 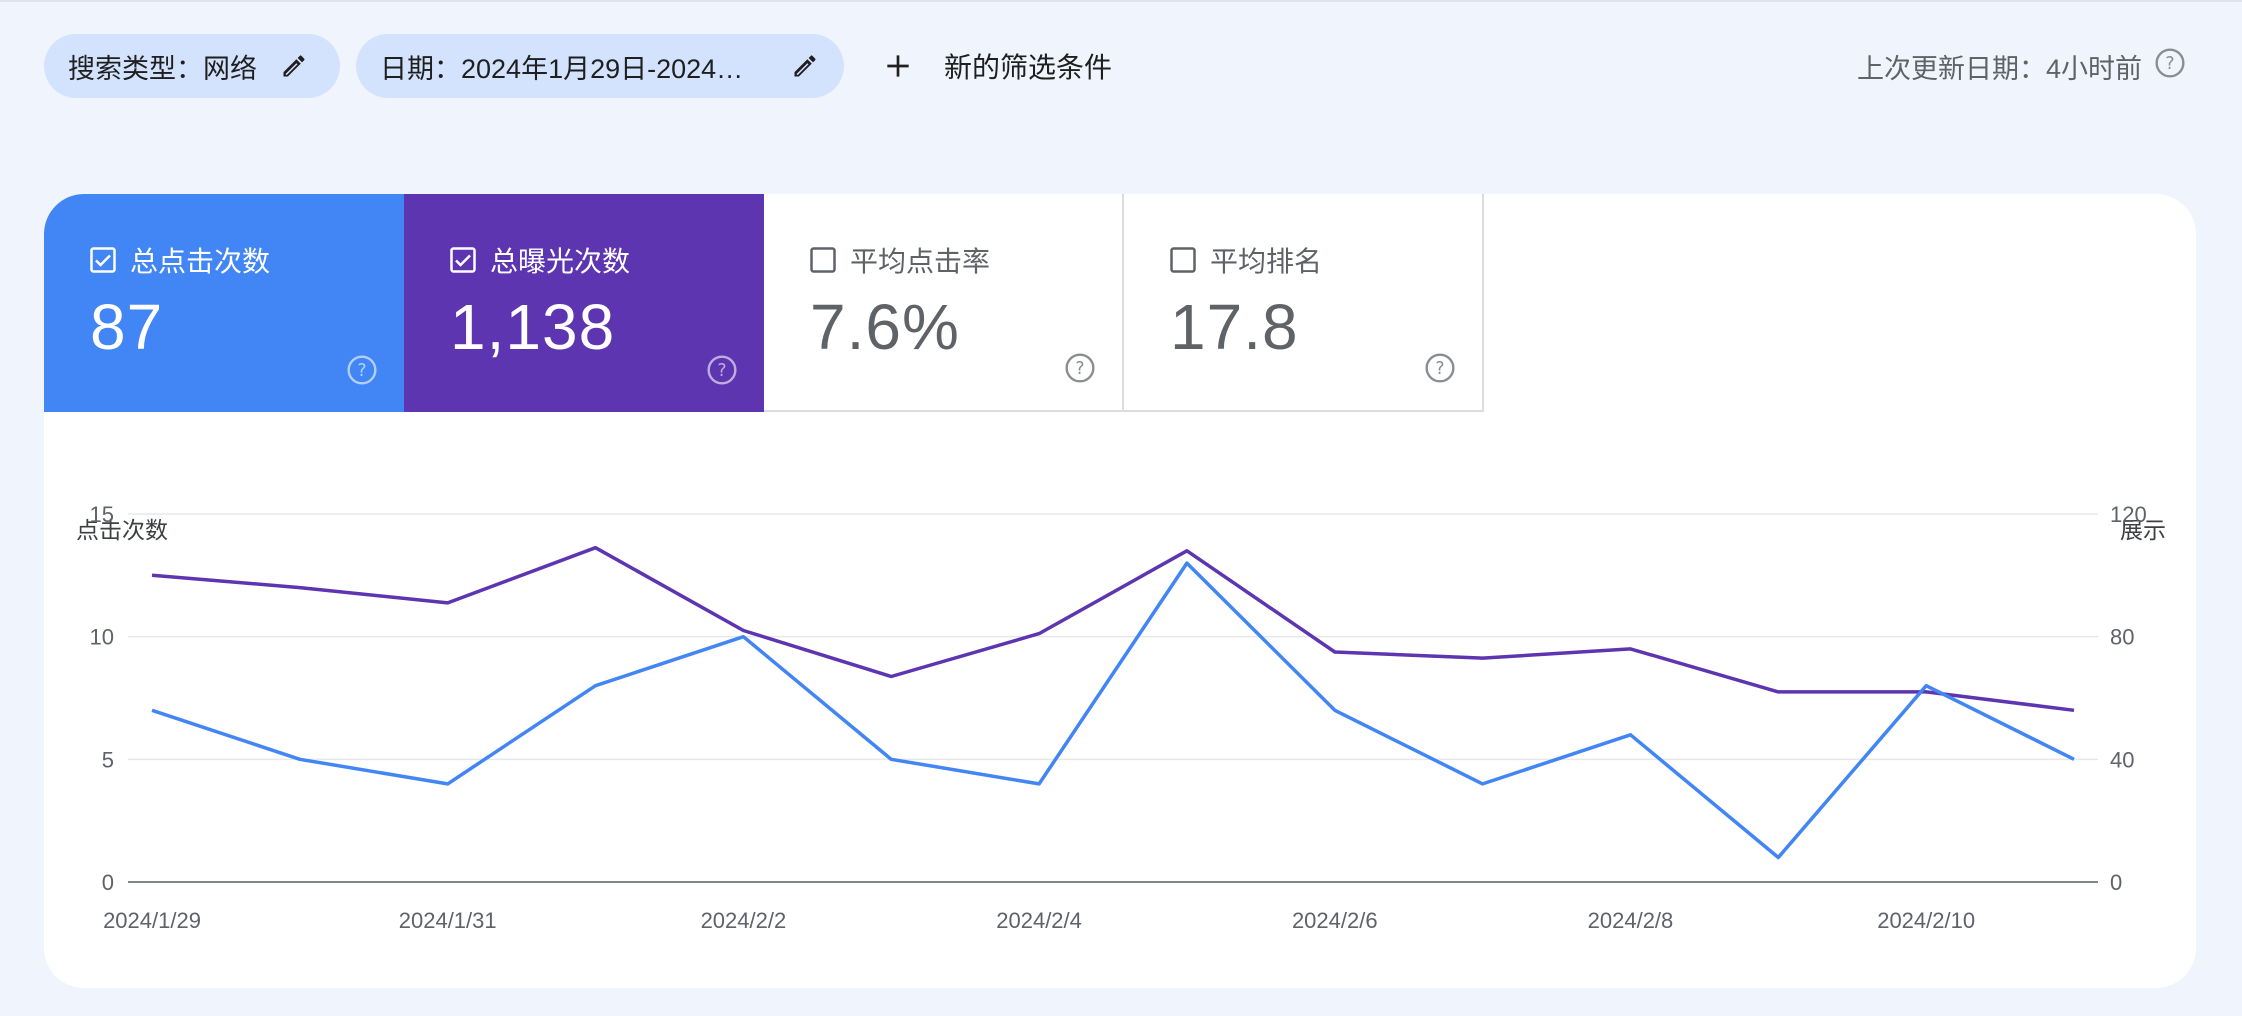 I want to click on metric-average-ctr: 平均点击率 7.6% ?, so click(x=944, y=303).